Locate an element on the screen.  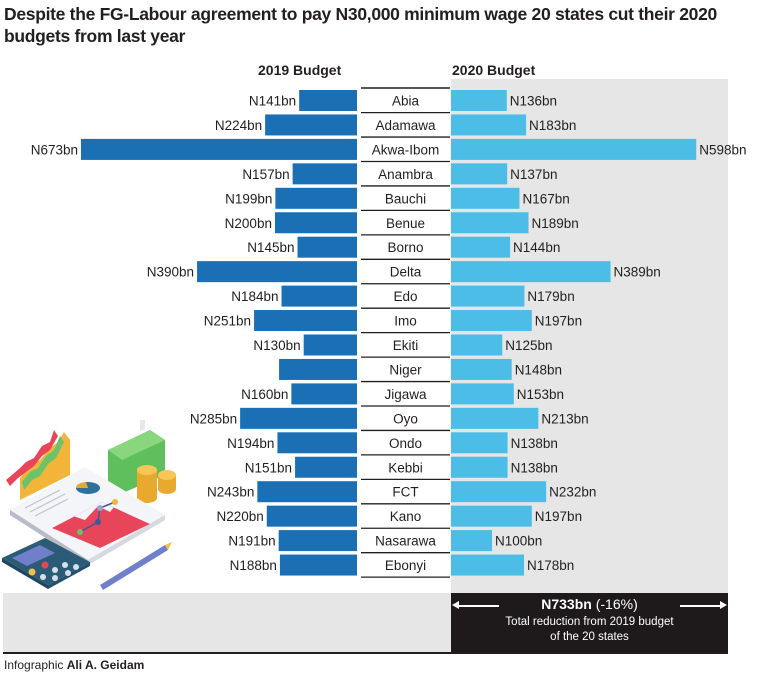
label-2020-jigawa: N153bn is located at coordinates (540, 394).